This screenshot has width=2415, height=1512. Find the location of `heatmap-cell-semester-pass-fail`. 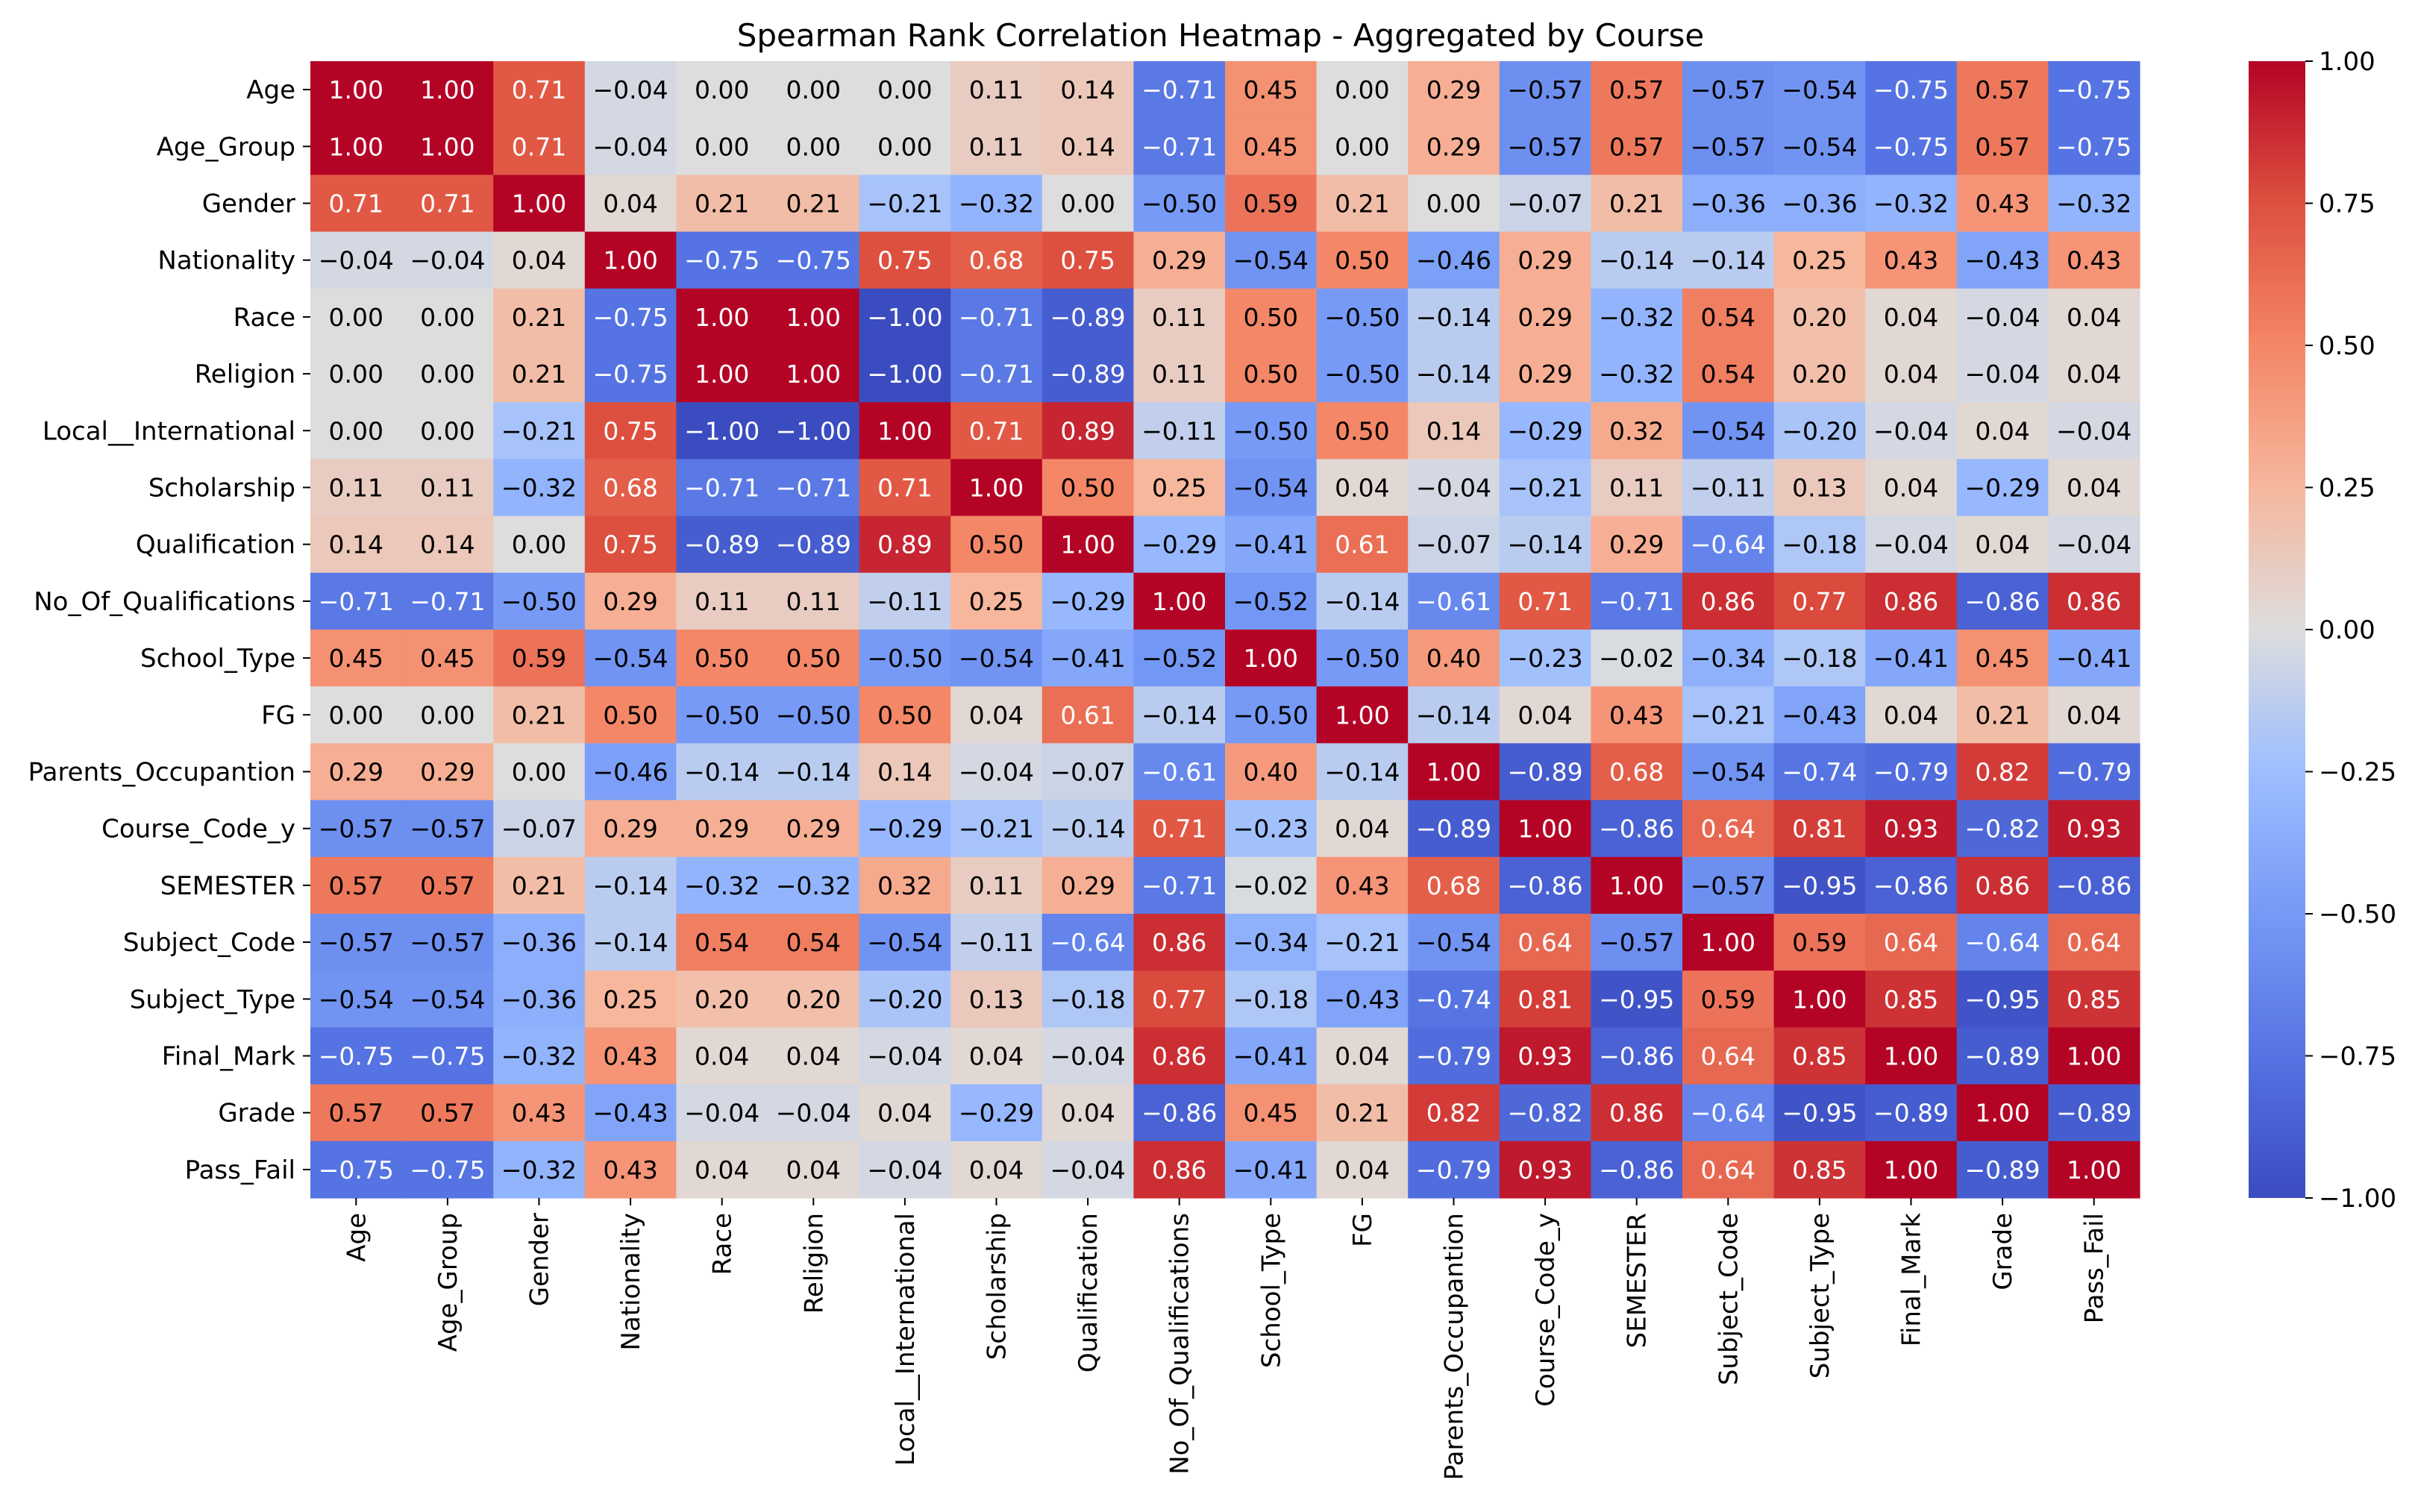

heatmap-cell-semester-pass-fail is located at coordinates (2094, 885).